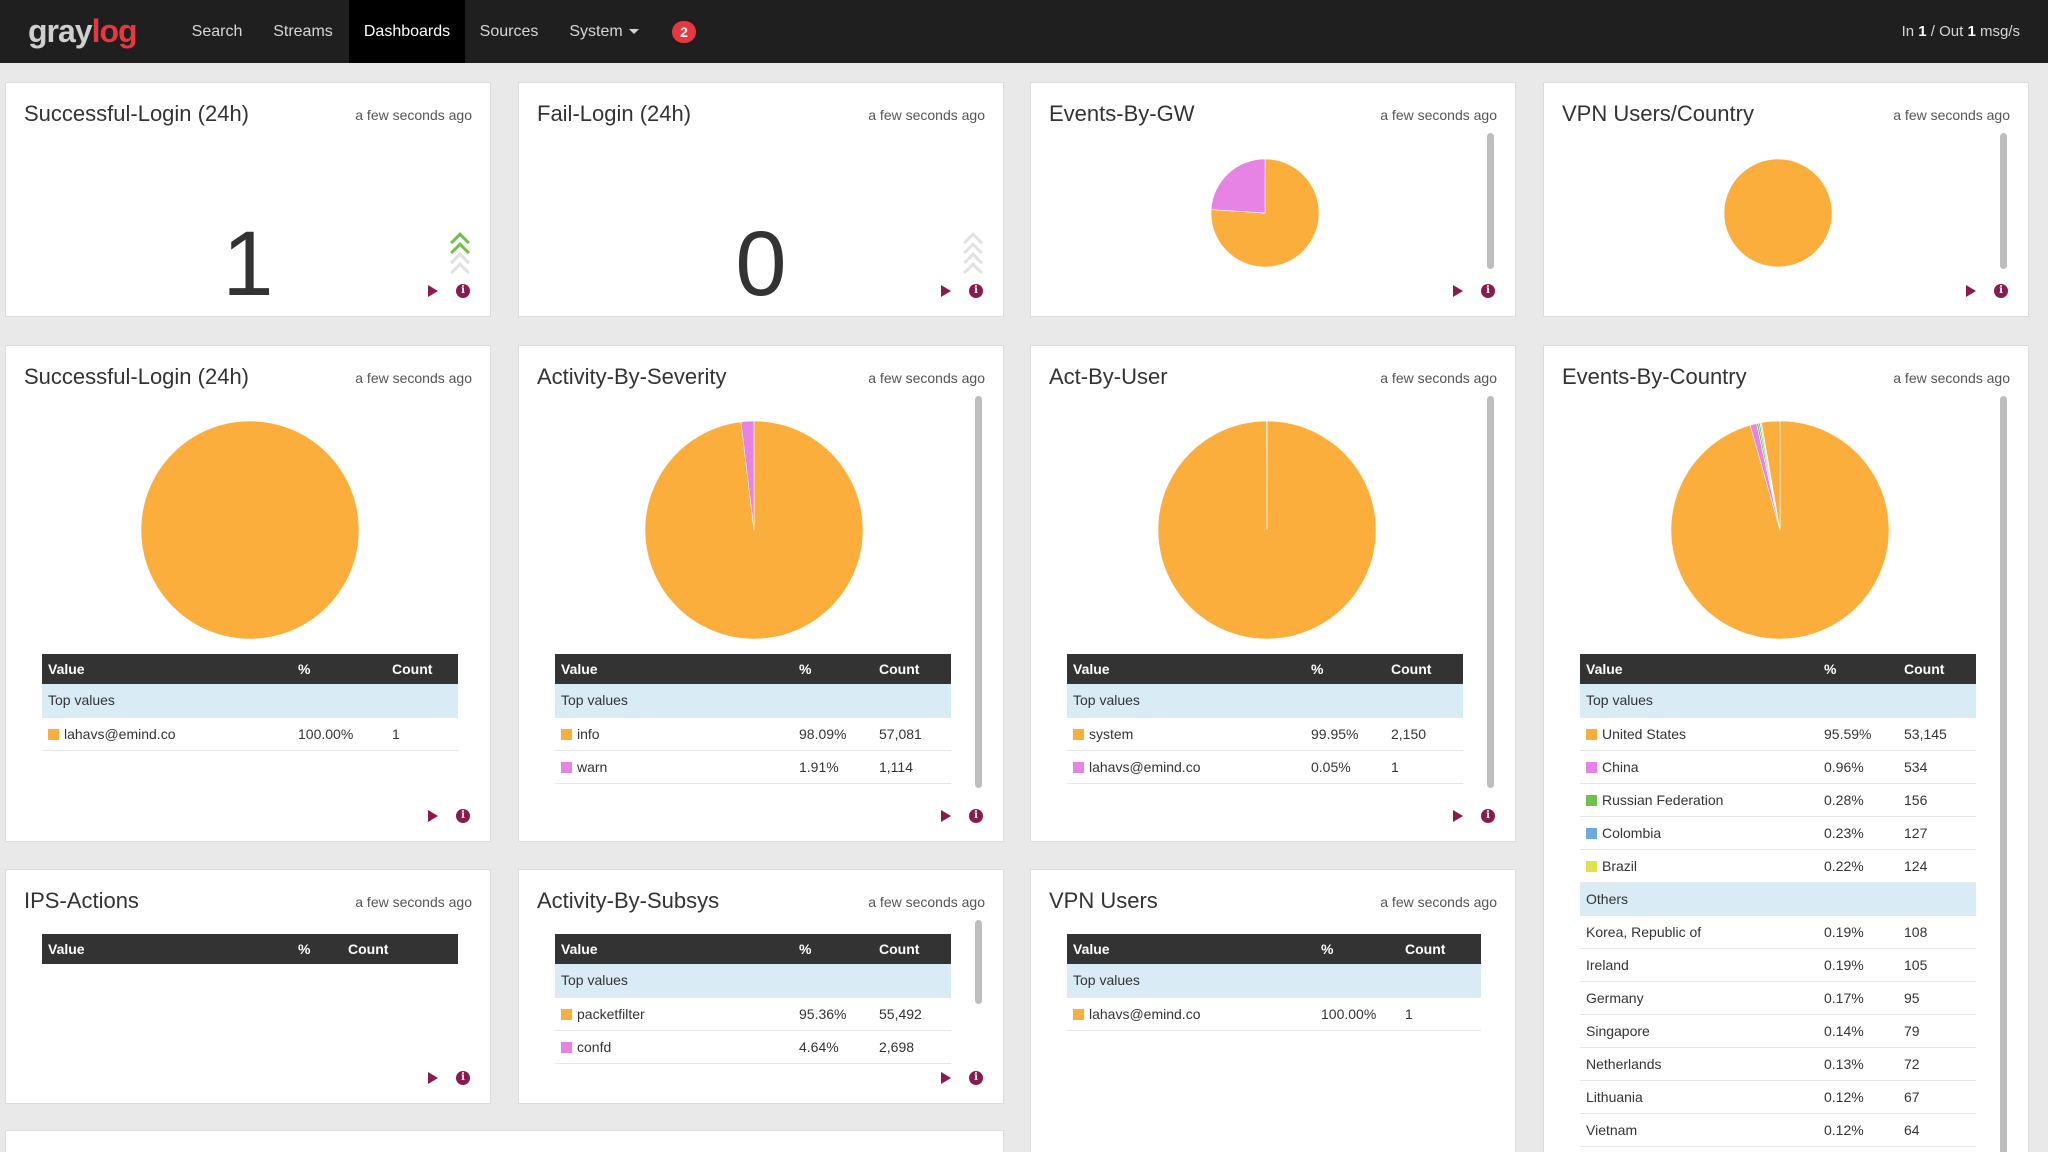 Image resolution: width=2048 pixels, height=1152 pixels. What do you see at coordinates (674, 1014) in the screenshot?
I see `cell-value: packetfilter` at bounding box center [674, 1014].